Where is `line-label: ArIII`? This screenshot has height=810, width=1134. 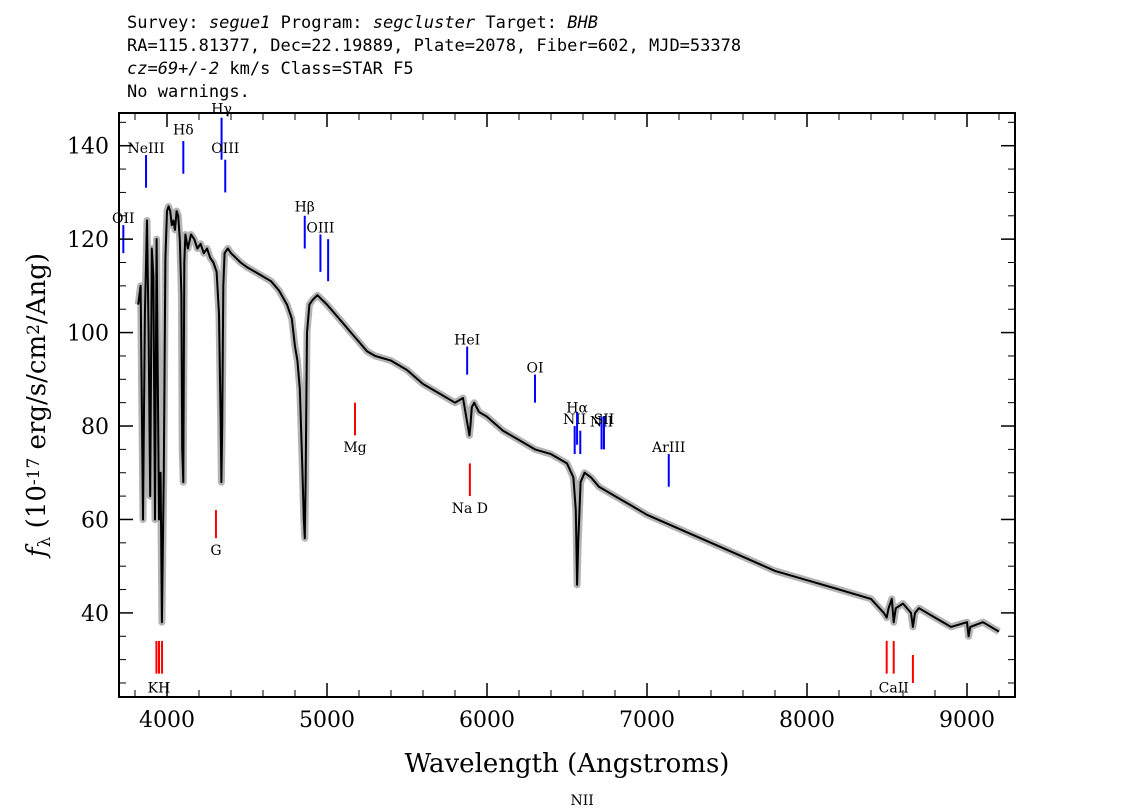
line-label: ArIII is located at coordinates (668, 448).